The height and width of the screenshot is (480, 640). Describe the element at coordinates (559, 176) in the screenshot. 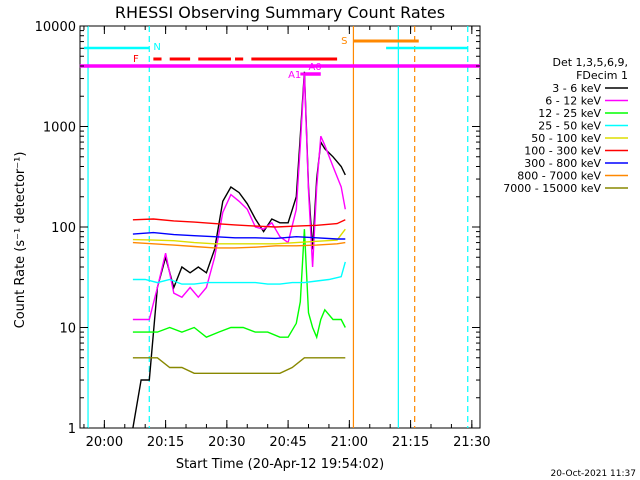

I see `legend-label: 800 - 7000 keV` at that location.